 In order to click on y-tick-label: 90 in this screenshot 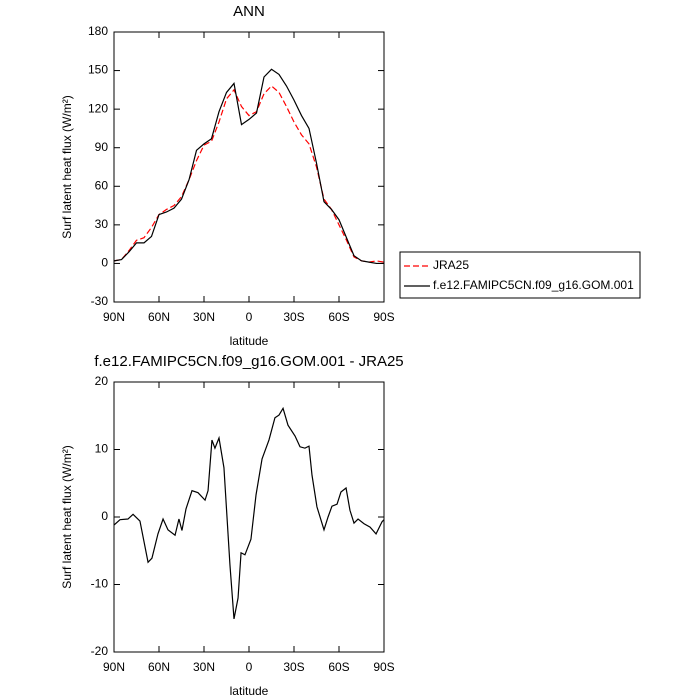, I will do `click(102, 147)`.